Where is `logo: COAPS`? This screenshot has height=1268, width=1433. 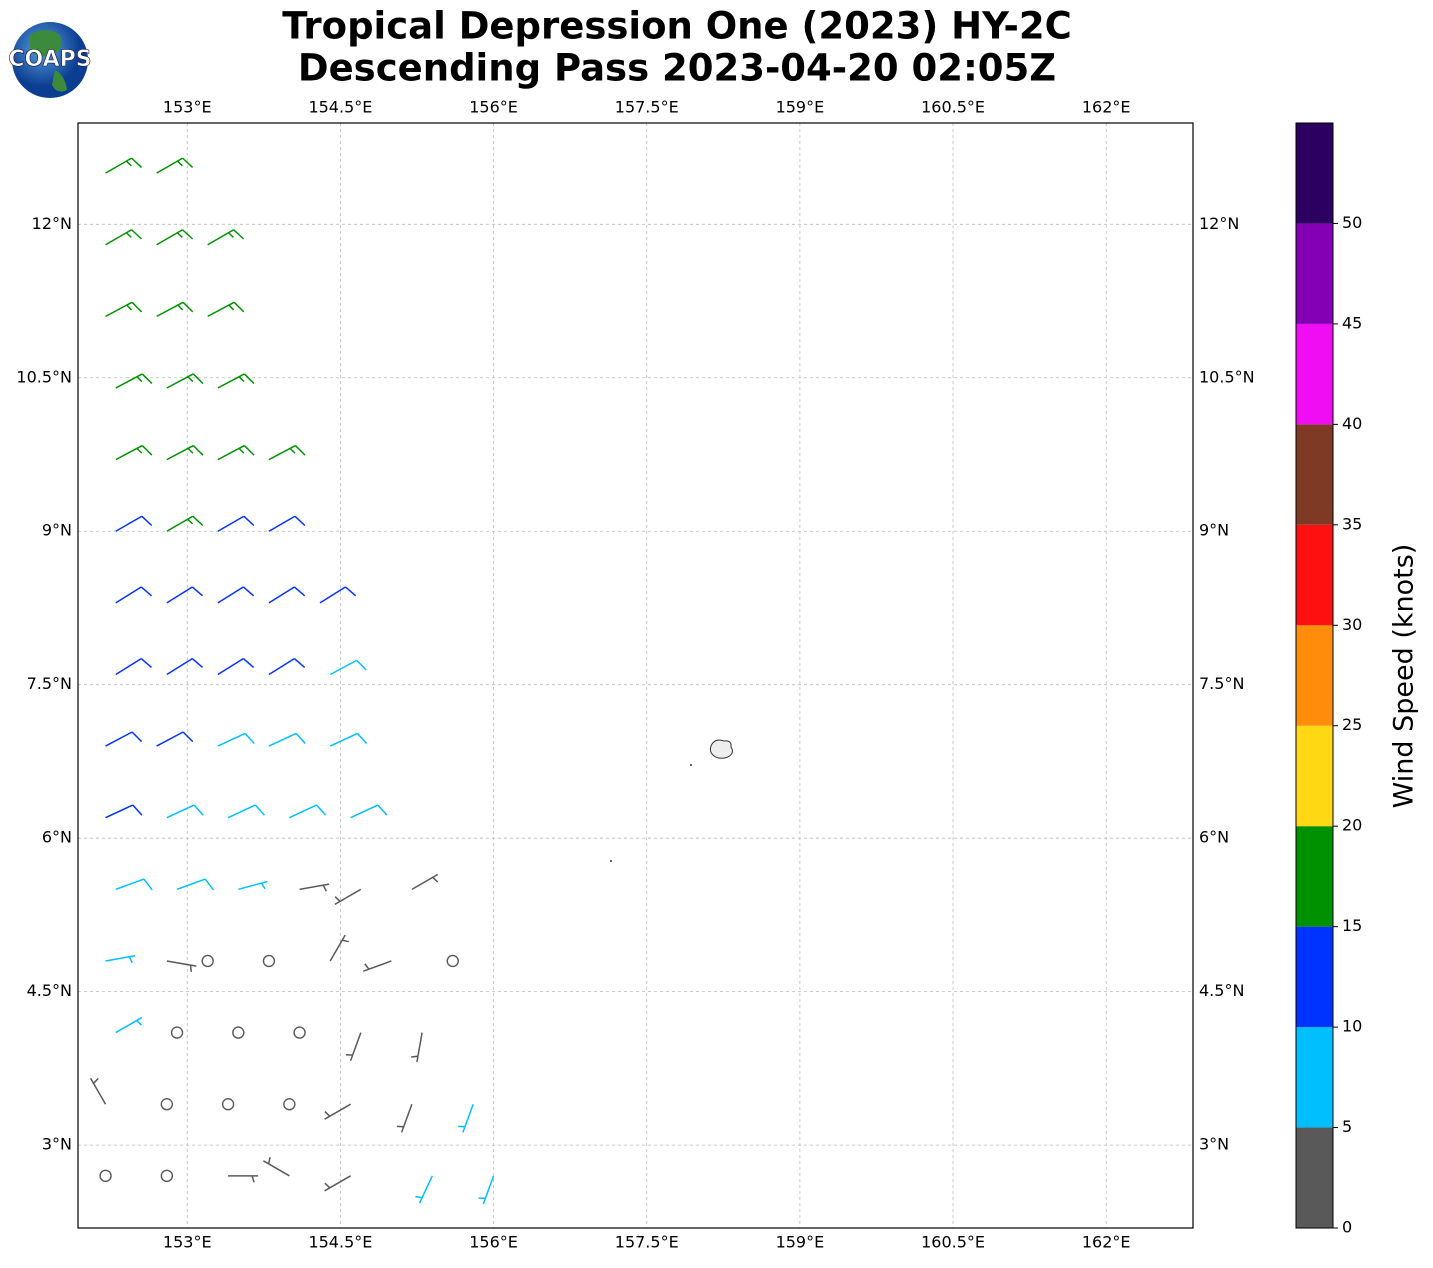 logo: COAPS is located at coordinates (50, 60).